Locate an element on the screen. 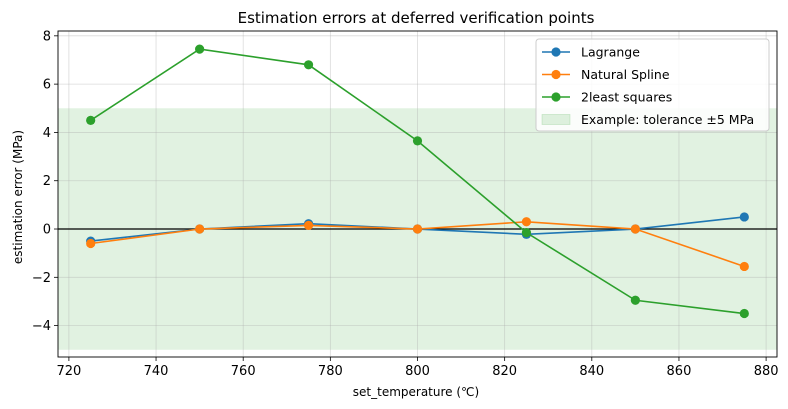 Image resolution: width=788 pixels, height=409 pixels. y-tick-label: −4 is located at coordinates (41, 326).